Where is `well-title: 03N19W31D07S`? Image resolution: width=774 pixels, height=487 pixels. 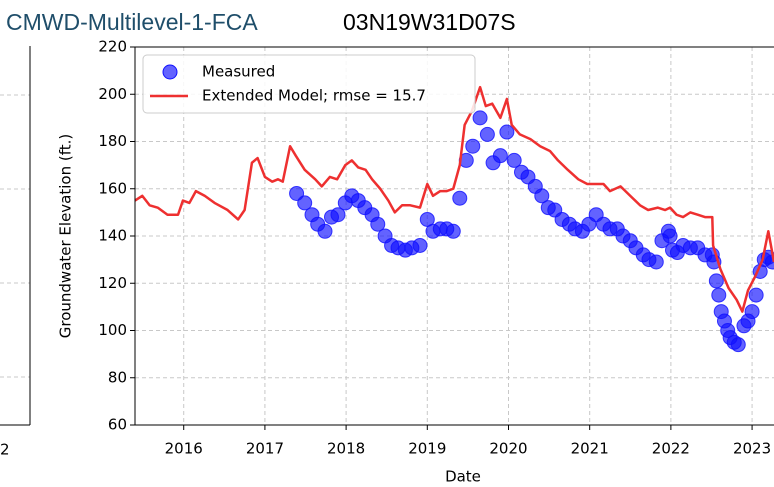
well-title: 03N19W31D07S is located at coordinates (429, 22).